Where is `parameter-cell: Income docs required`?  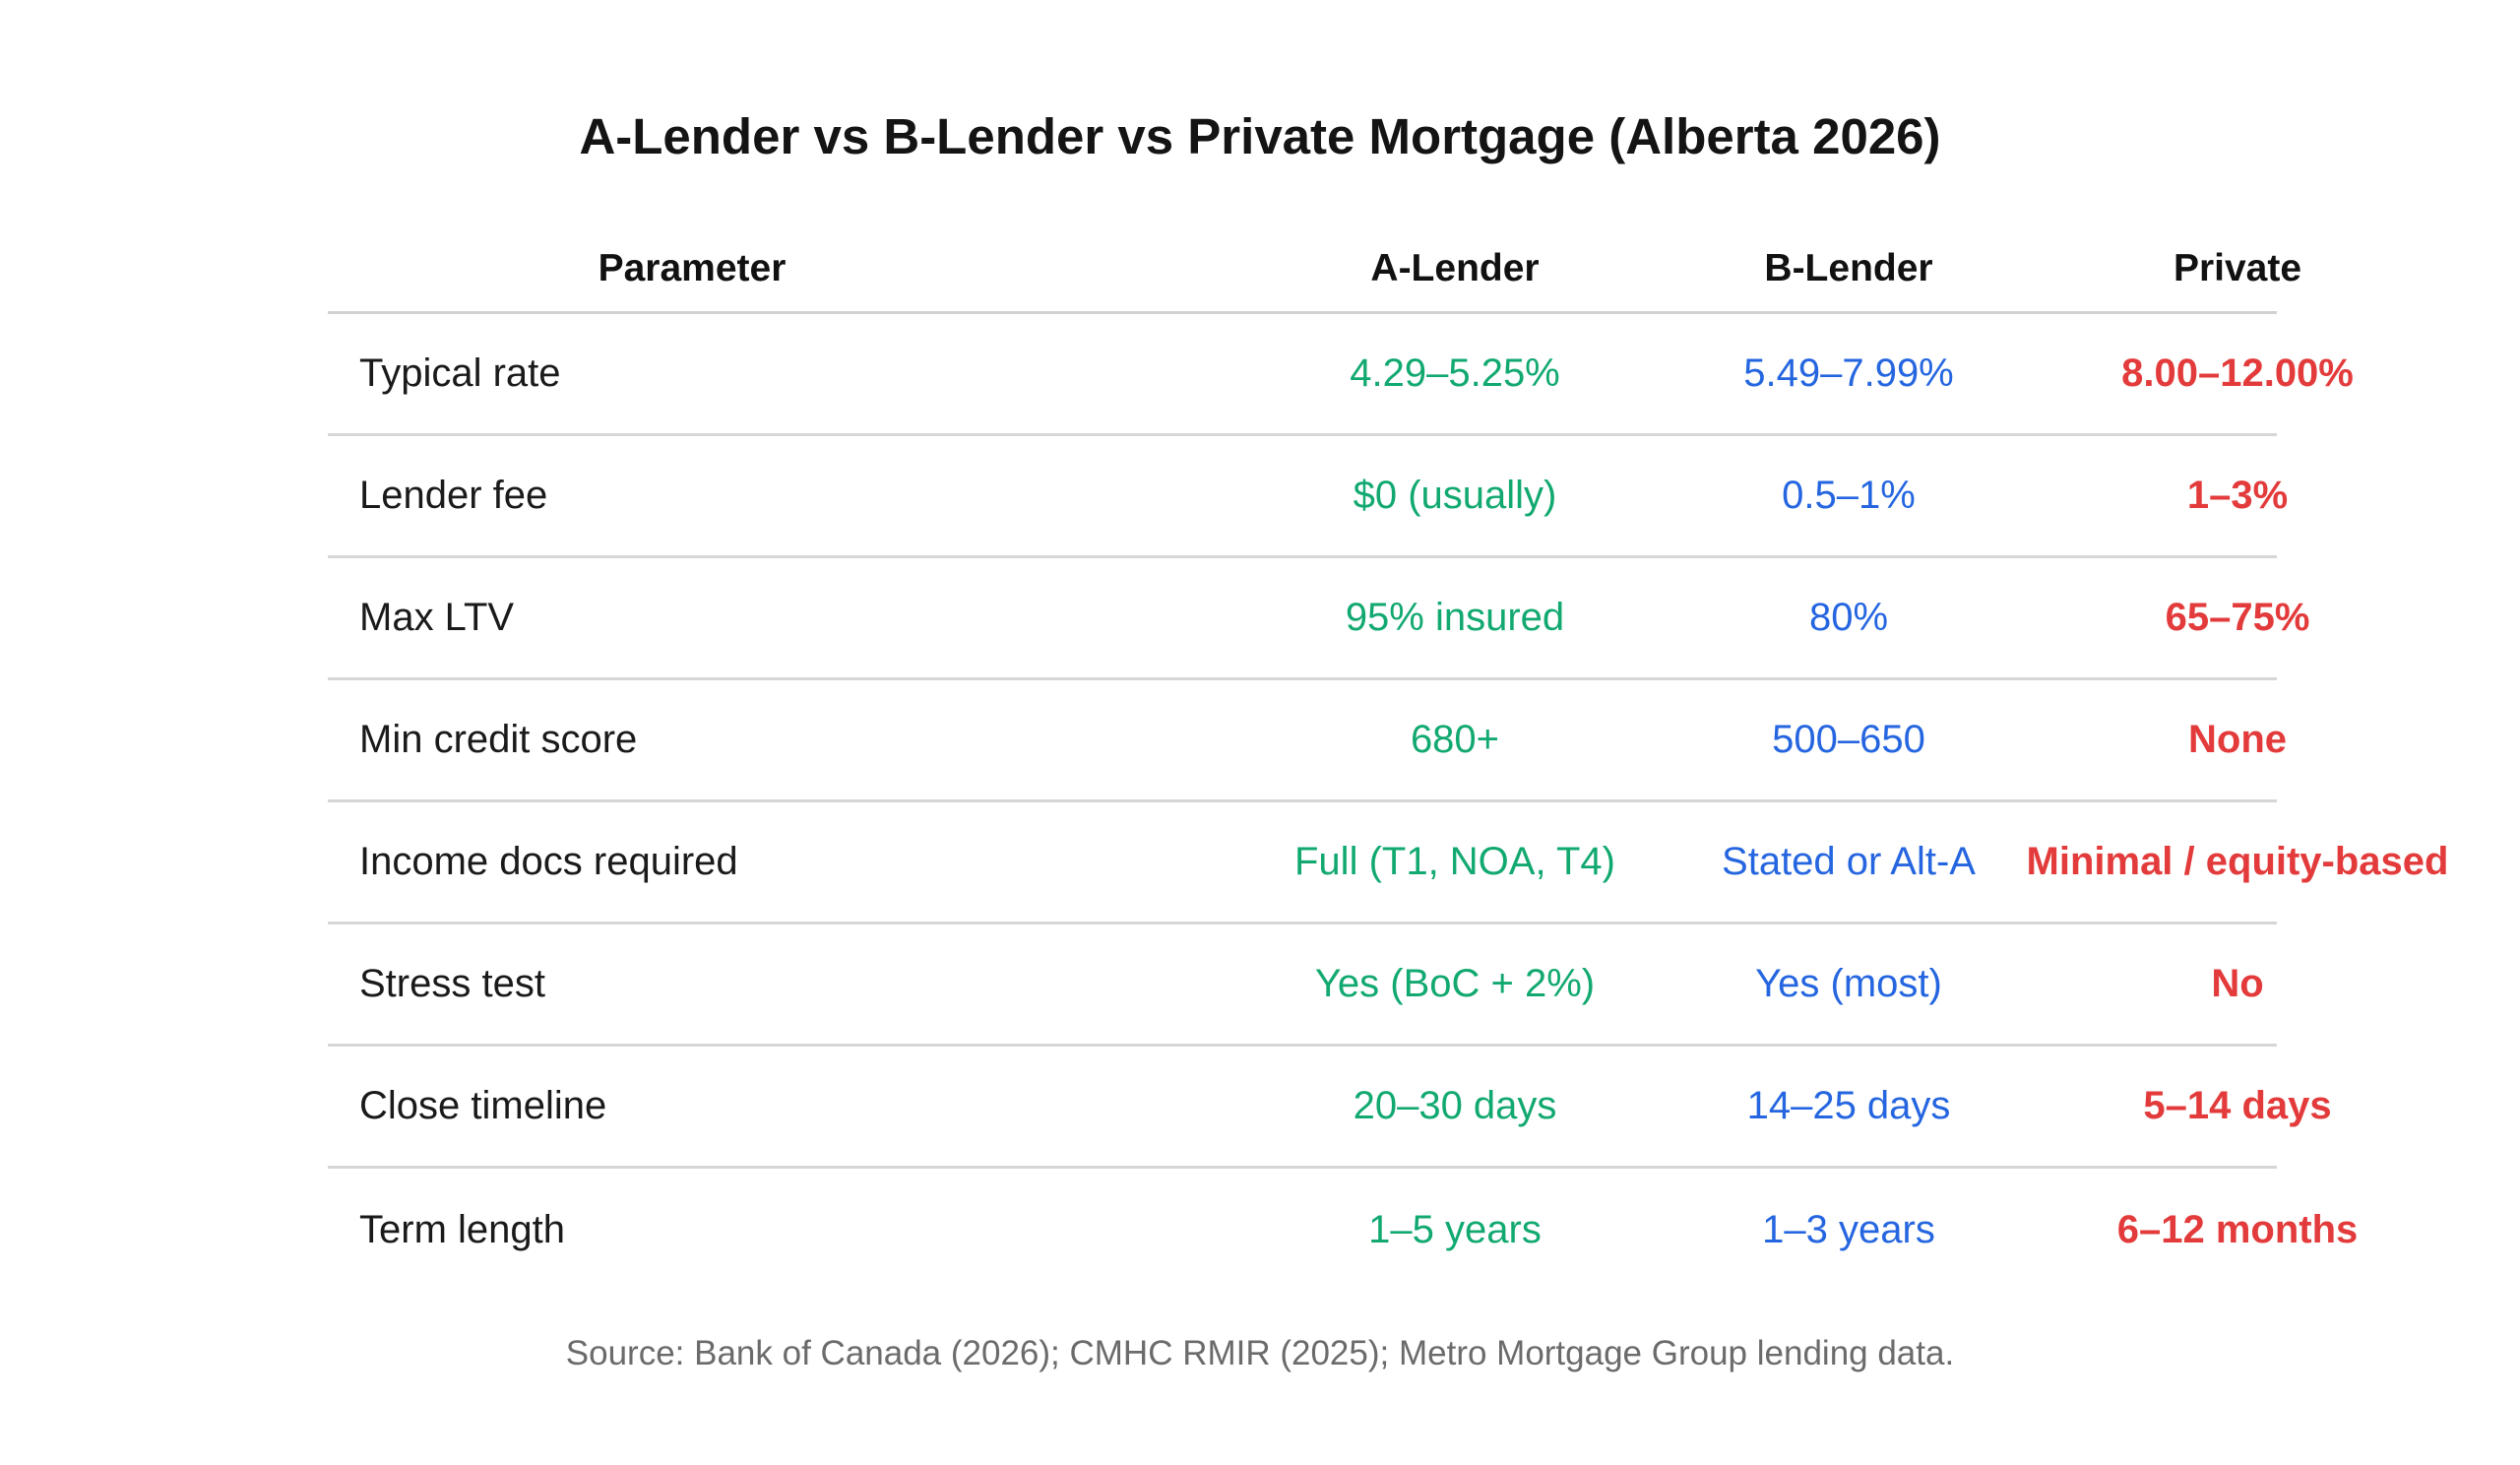 parameter-cell: Income docs required is located at coordinates (548, 861).